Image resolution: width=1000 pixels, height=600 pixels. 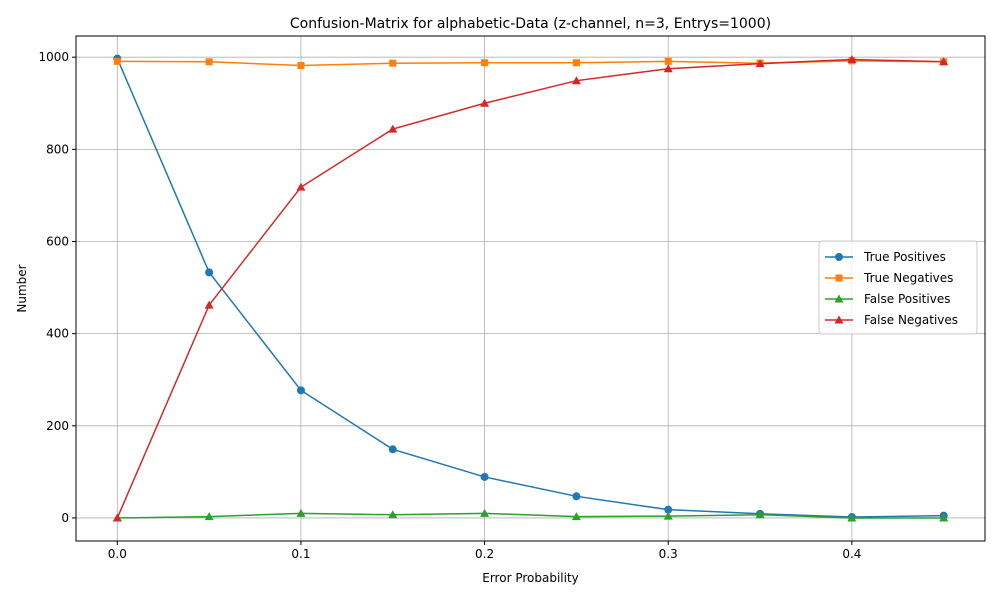 I want to click on legend-entry: True Negatives, so click(x=889, y=278).